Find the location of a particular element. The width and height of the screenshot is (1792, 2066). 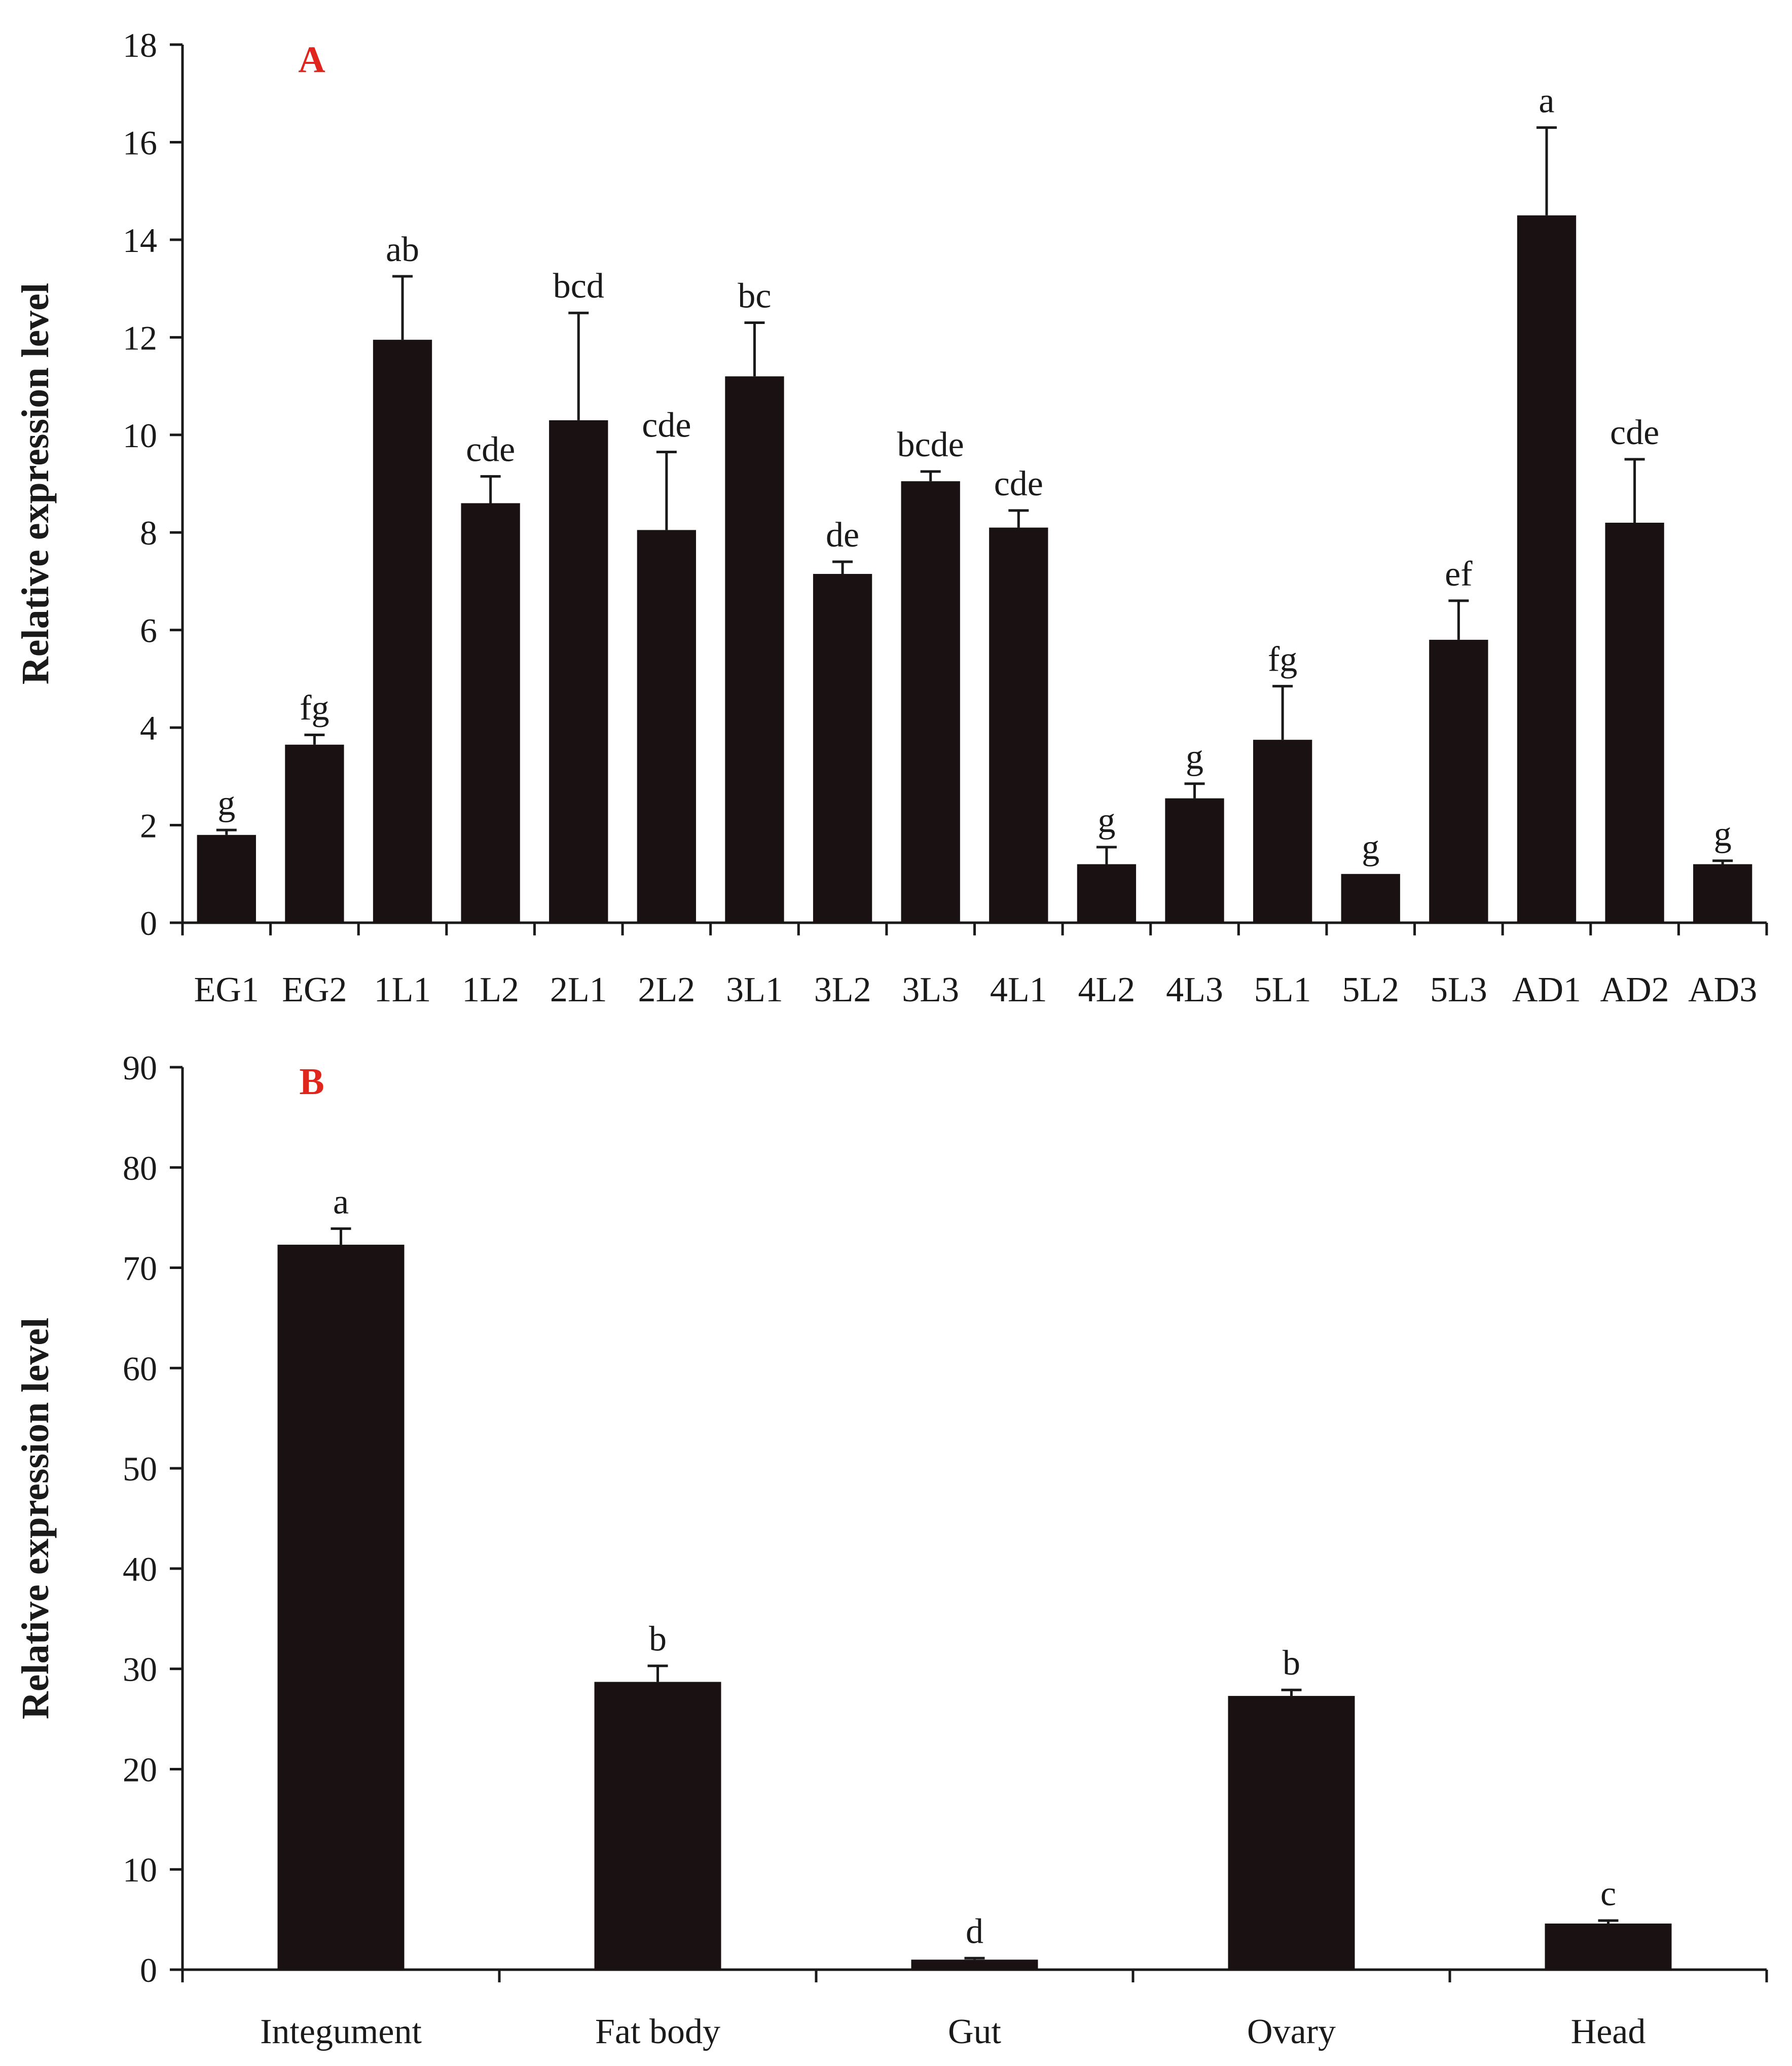

x-category-label: EG2 is located at coordinates (314, 990).